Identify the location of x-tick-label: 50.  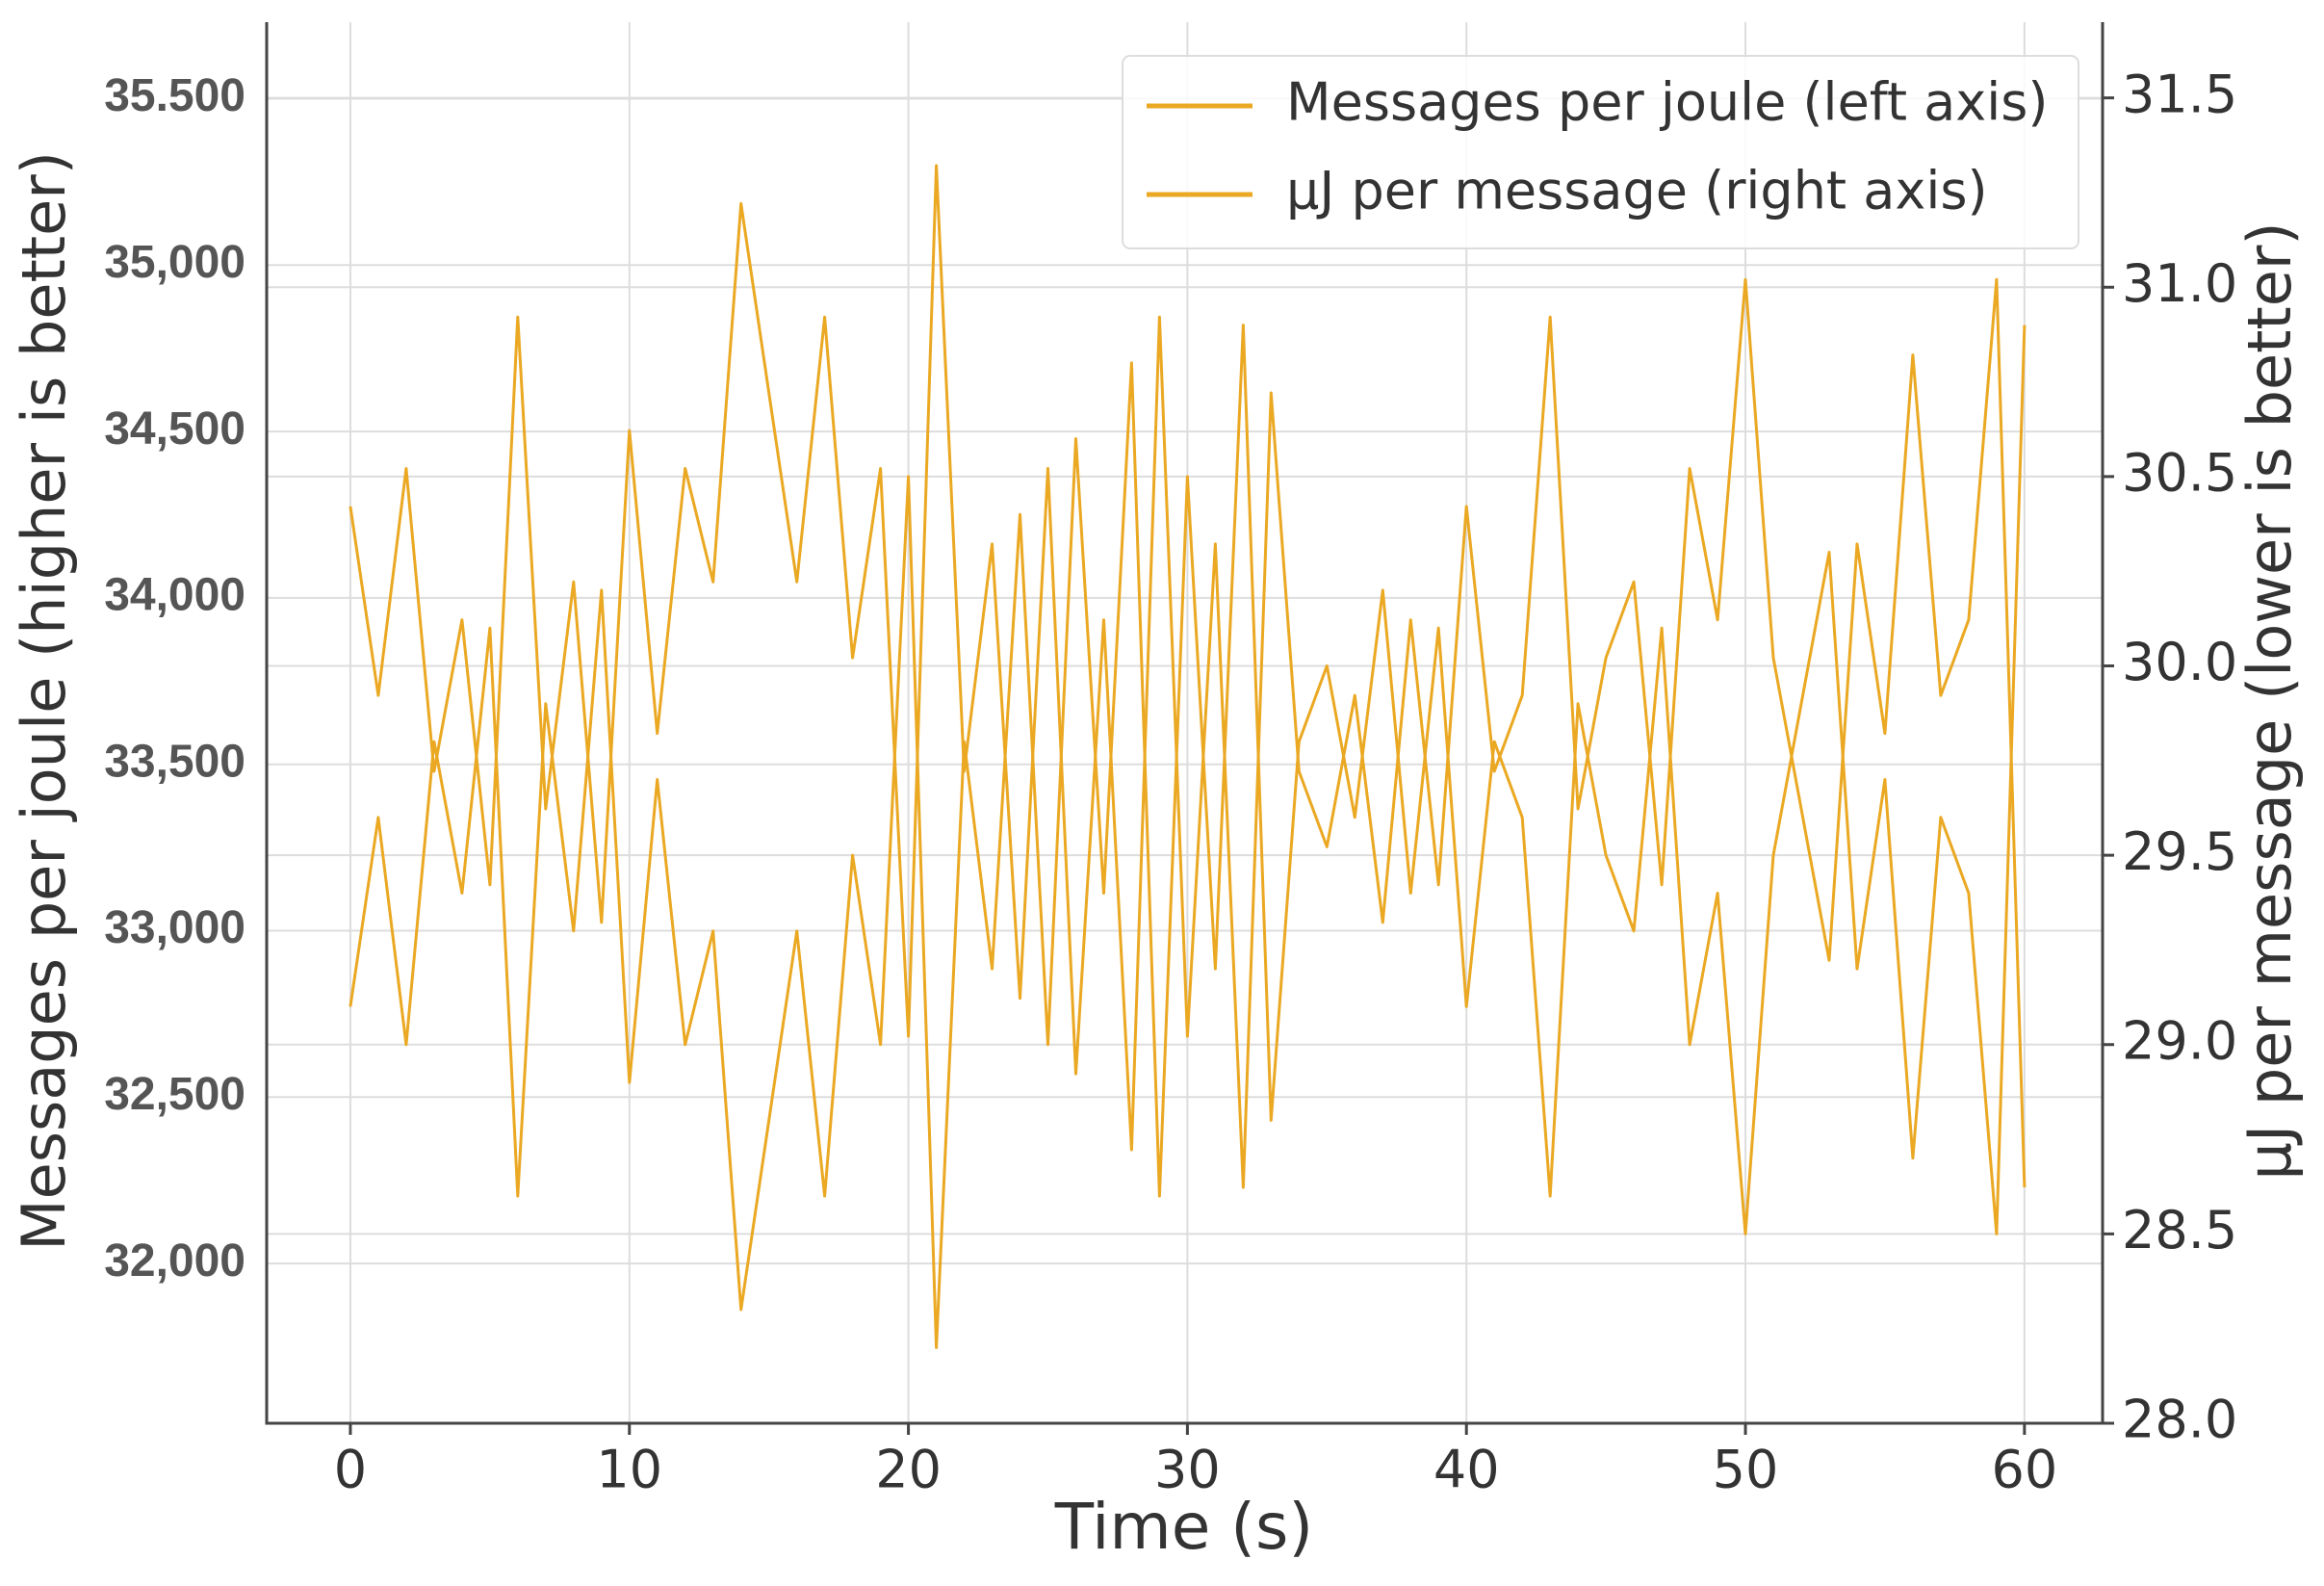
(1746, 1470).